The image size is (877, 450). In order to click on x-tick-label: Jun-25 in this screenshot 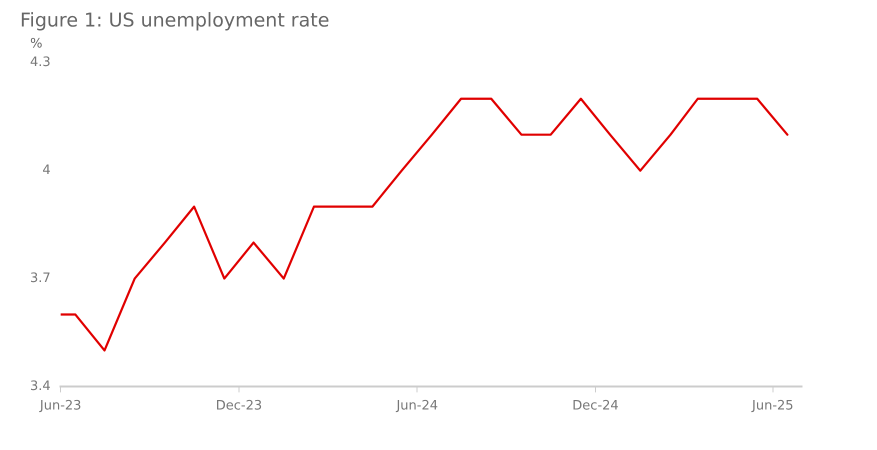, I will do `click(772, 406)`.